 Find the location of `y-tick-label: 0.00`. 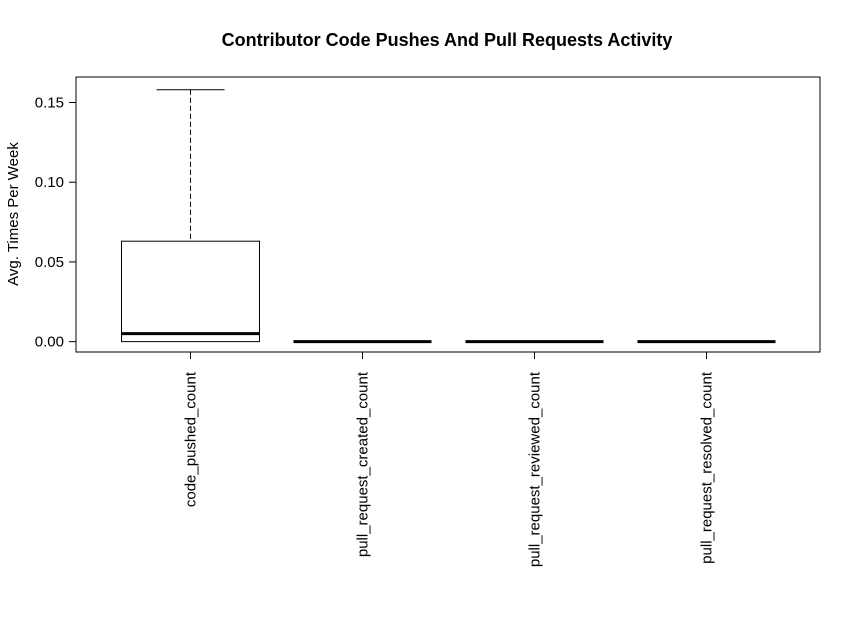

y-tick-label: 0.00 is located at coordinates (49, 342).